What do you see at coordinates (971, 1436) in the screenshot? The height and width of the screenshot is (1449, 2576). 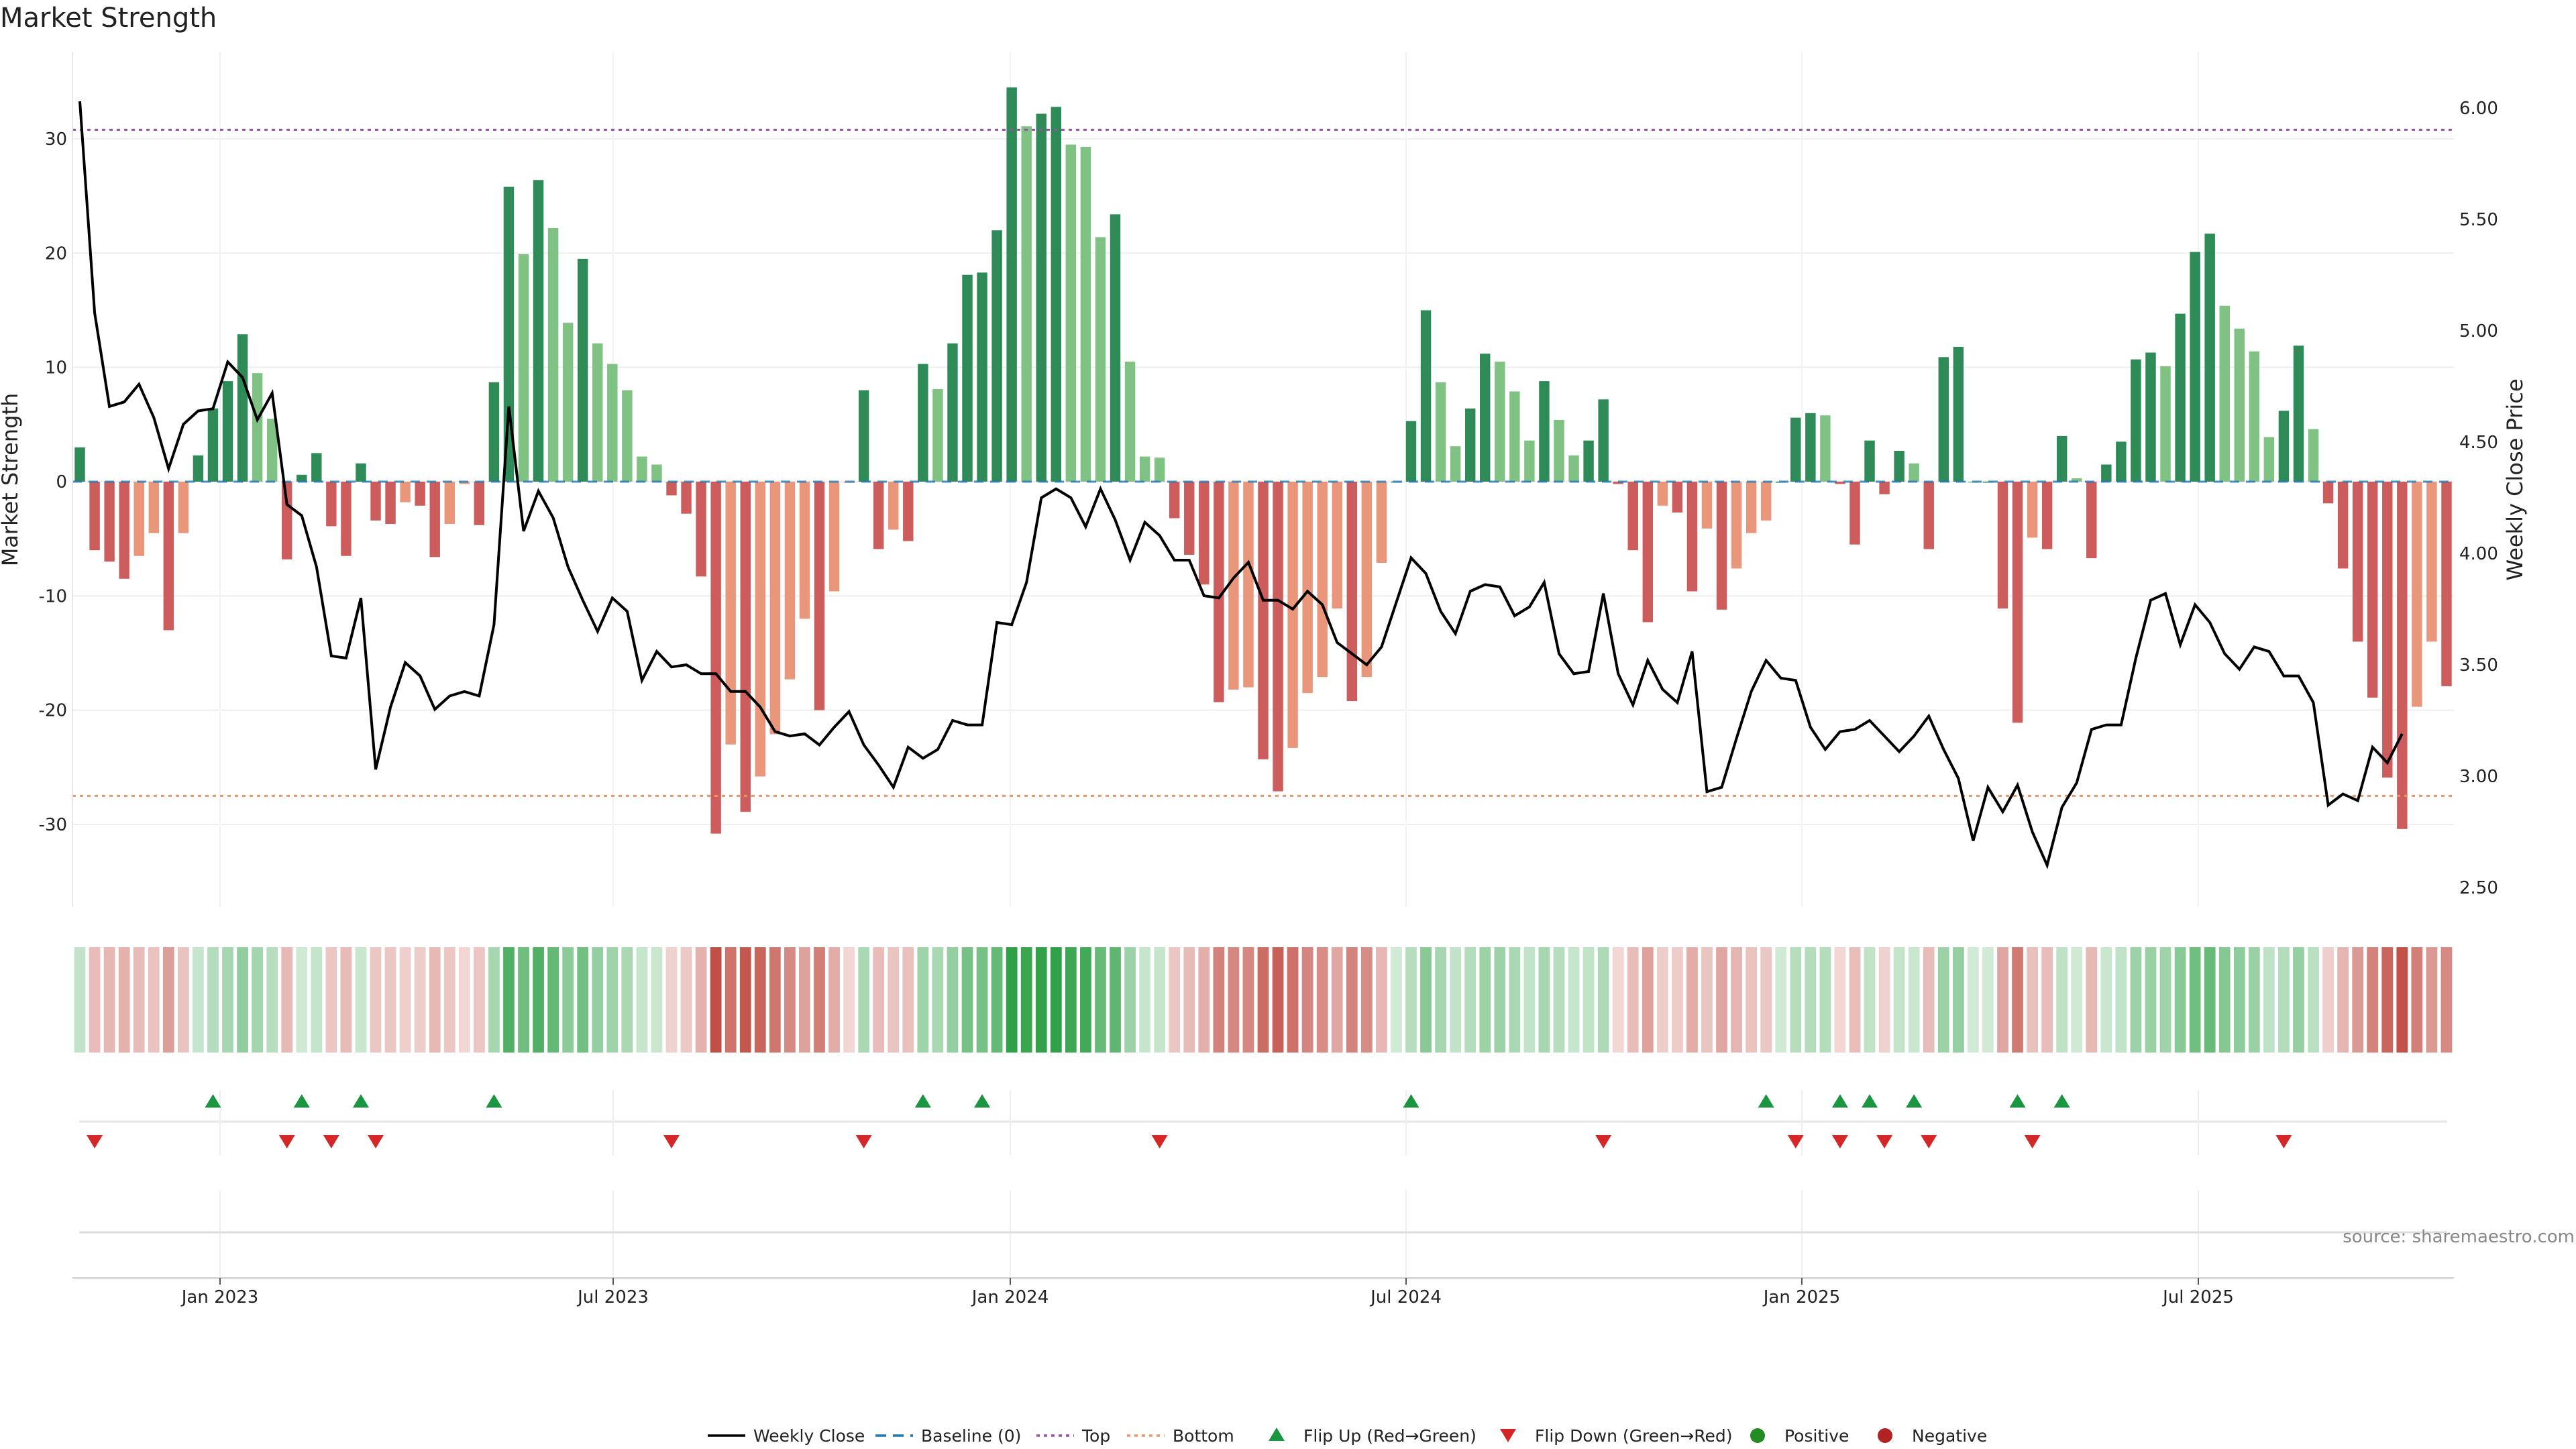 I see `legend-label: Baseline (0)` at bounding box center [971, 1436].